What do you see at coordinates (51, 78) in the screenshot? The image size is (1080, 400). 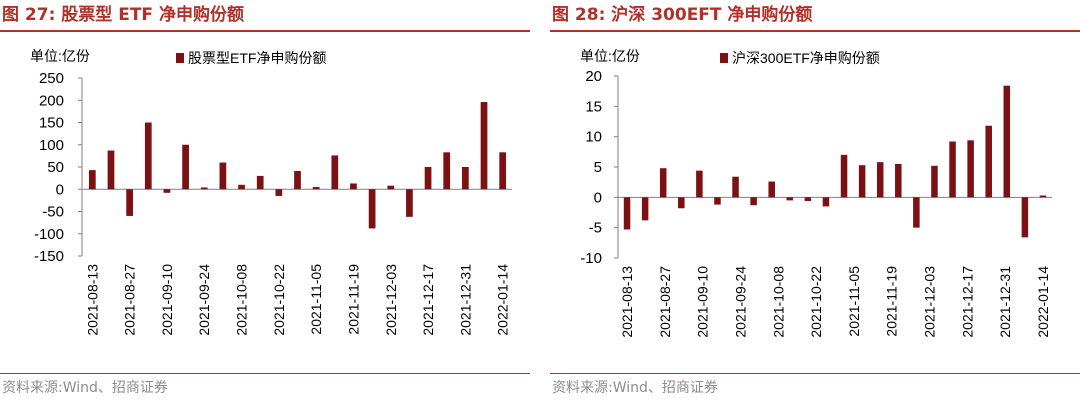 I see `y-tick-label: 250` at bounding box center [51, 78].